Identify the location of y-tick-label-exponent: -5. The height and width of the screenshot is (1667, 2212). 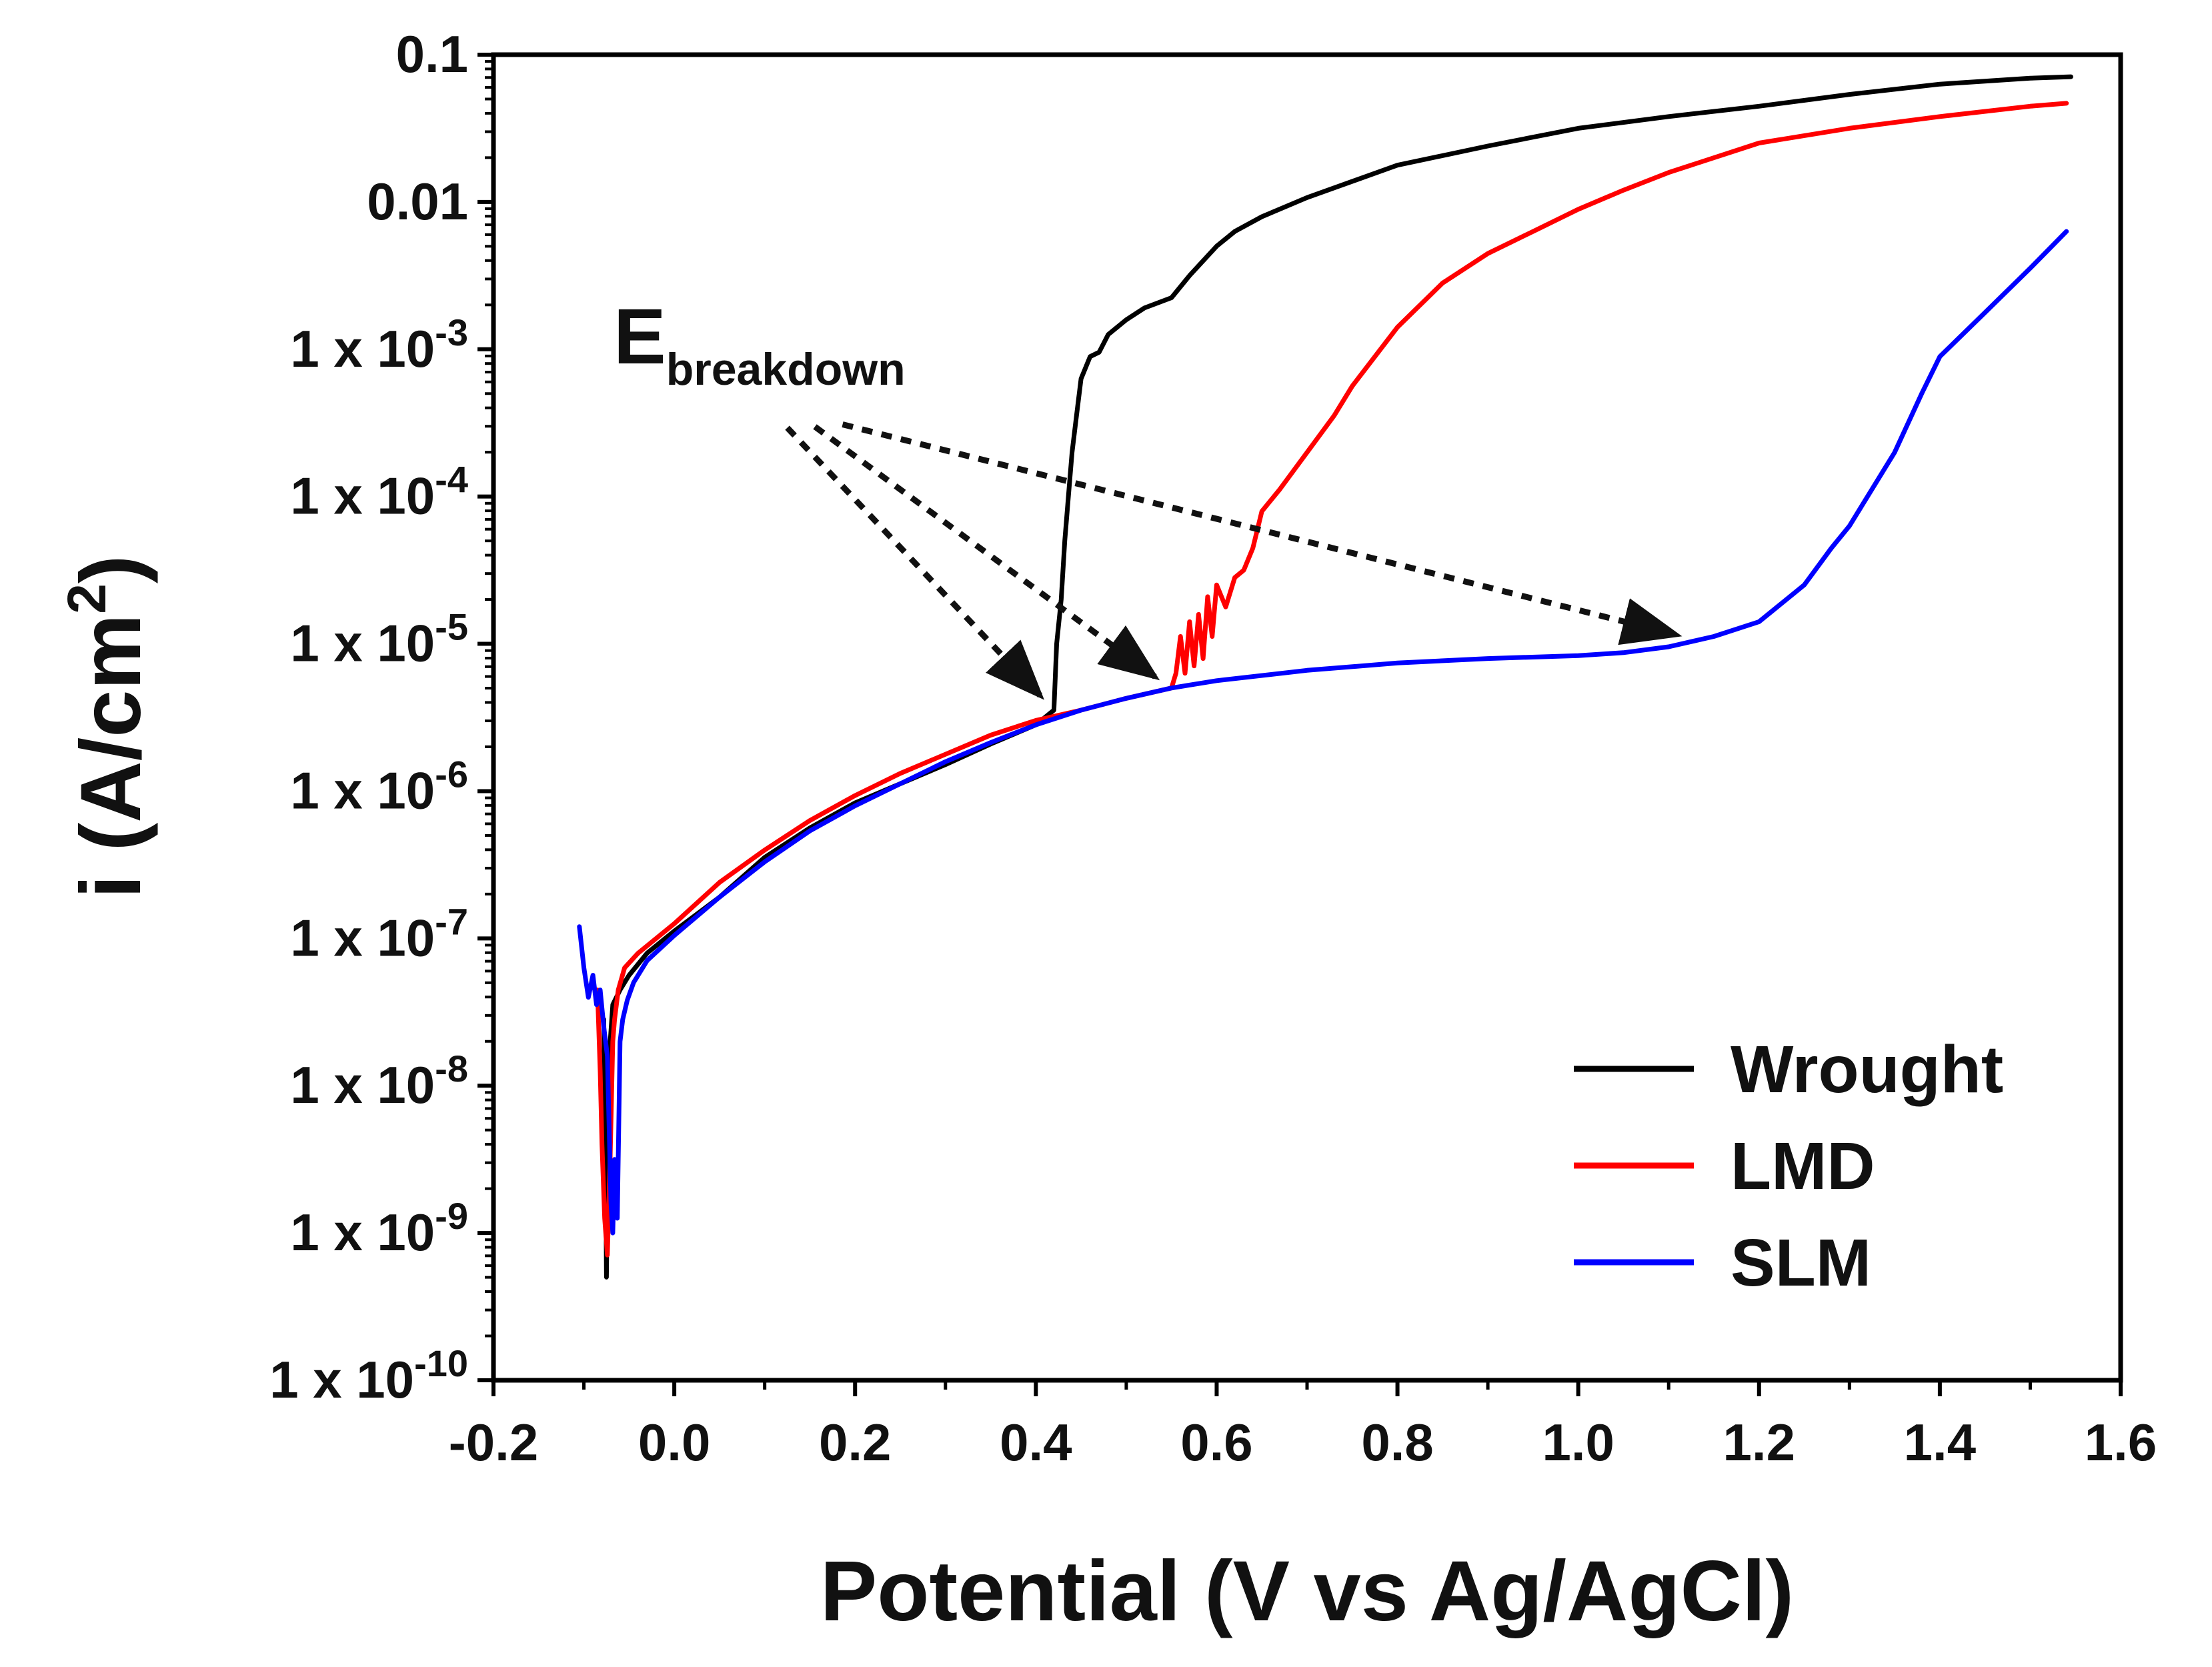
(451, 627).